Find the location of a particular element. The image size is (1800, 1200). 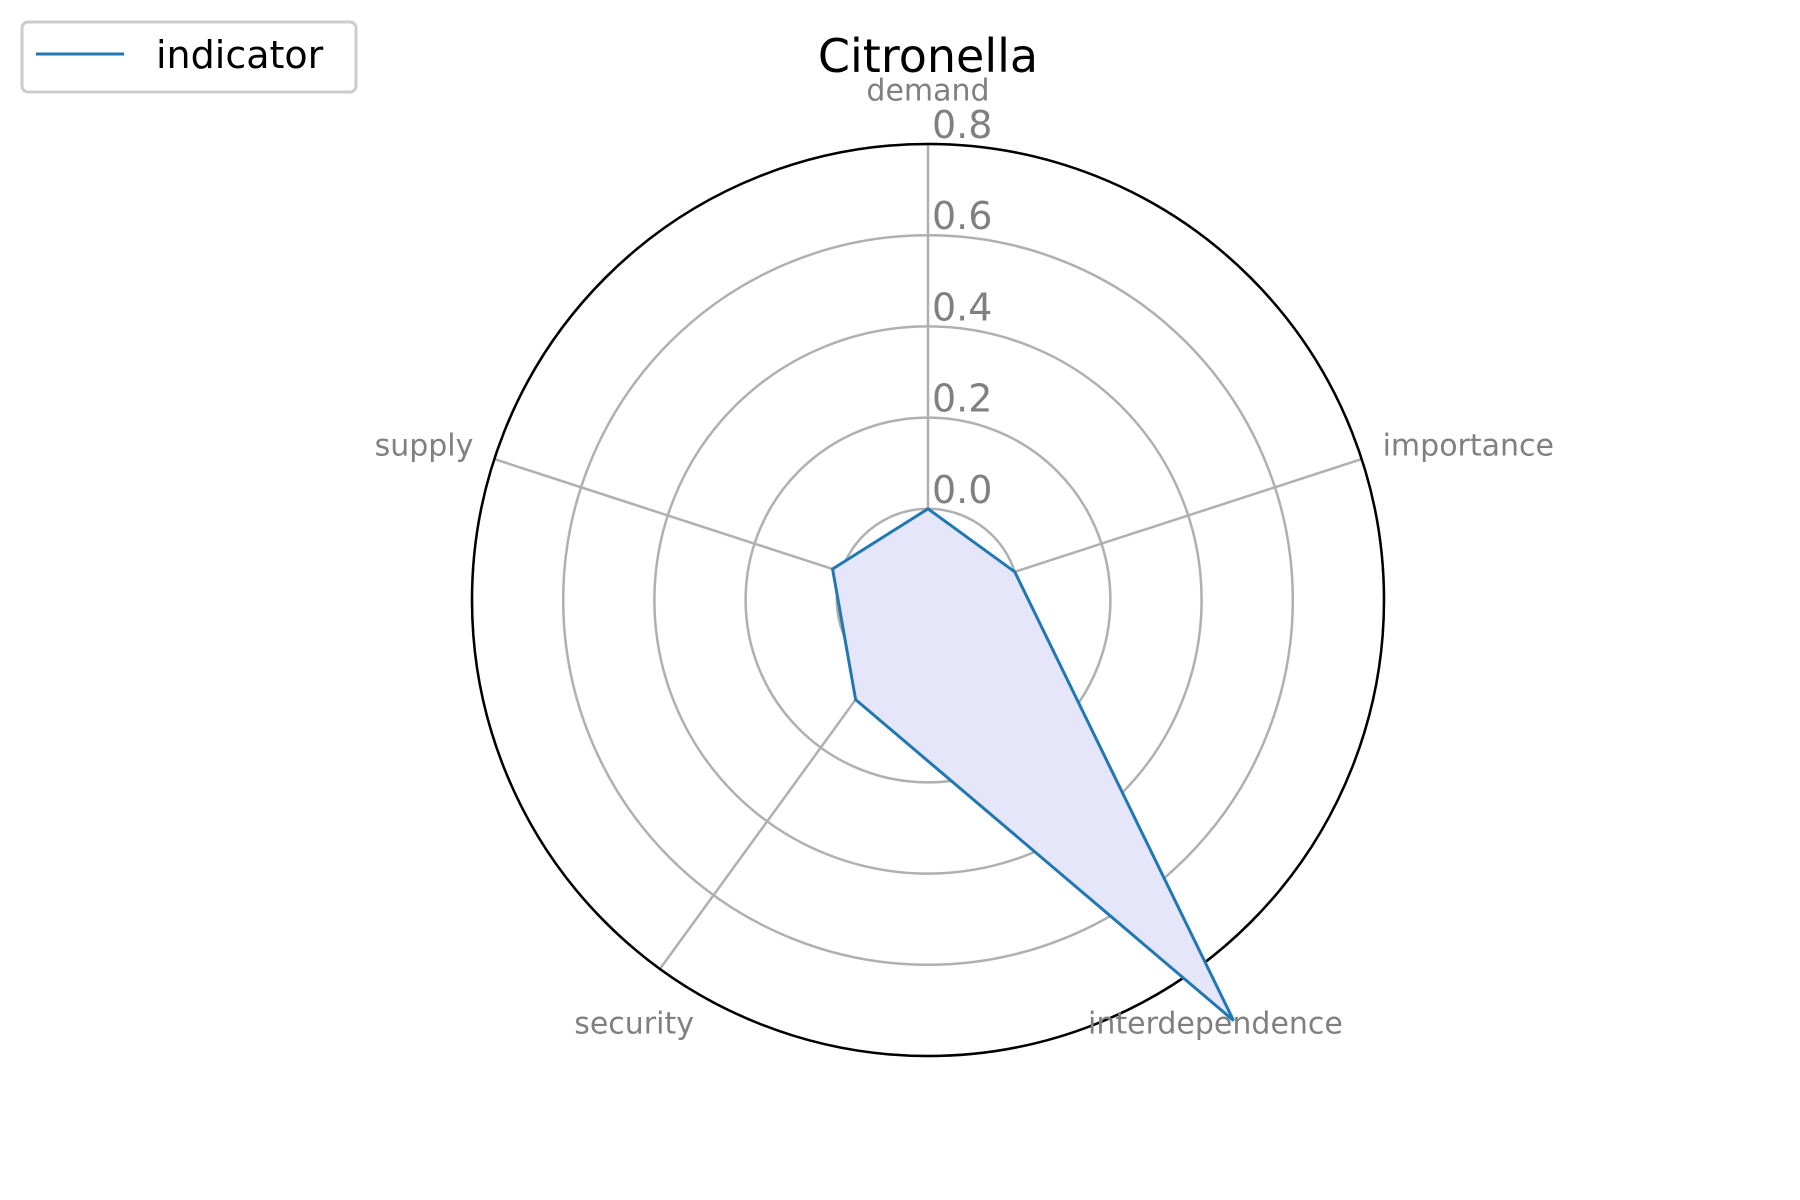

legend-label-indicator: indicator is located at coordinates (240, 55).